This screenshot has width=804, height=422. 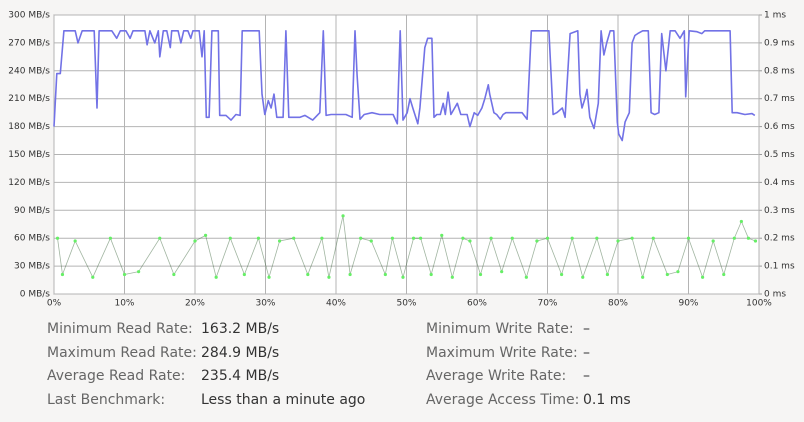 What do you see at coordinates (122, 352) in the screenshot?
I see `stat-label: Maximum Read Rate:` at bounding box center [122, 352].